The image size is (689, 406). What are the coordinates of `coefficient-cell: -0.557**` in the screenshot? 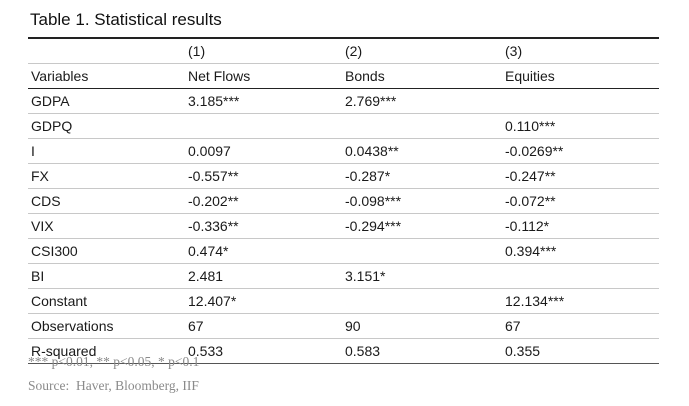 It's located at (263, 176).